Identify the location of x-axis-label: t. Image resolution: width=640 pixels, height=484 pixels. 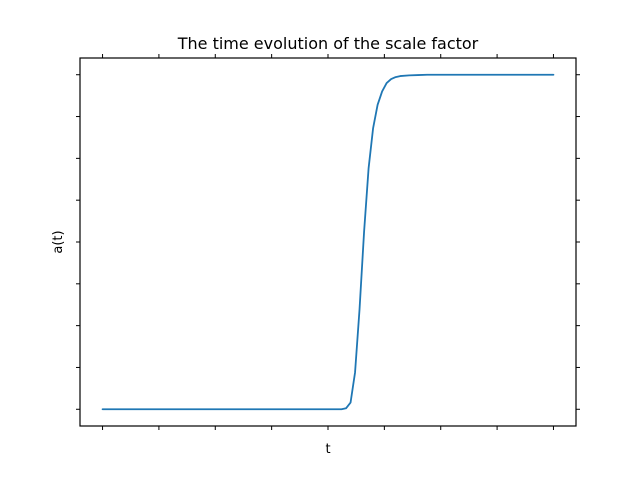
(327, 449).